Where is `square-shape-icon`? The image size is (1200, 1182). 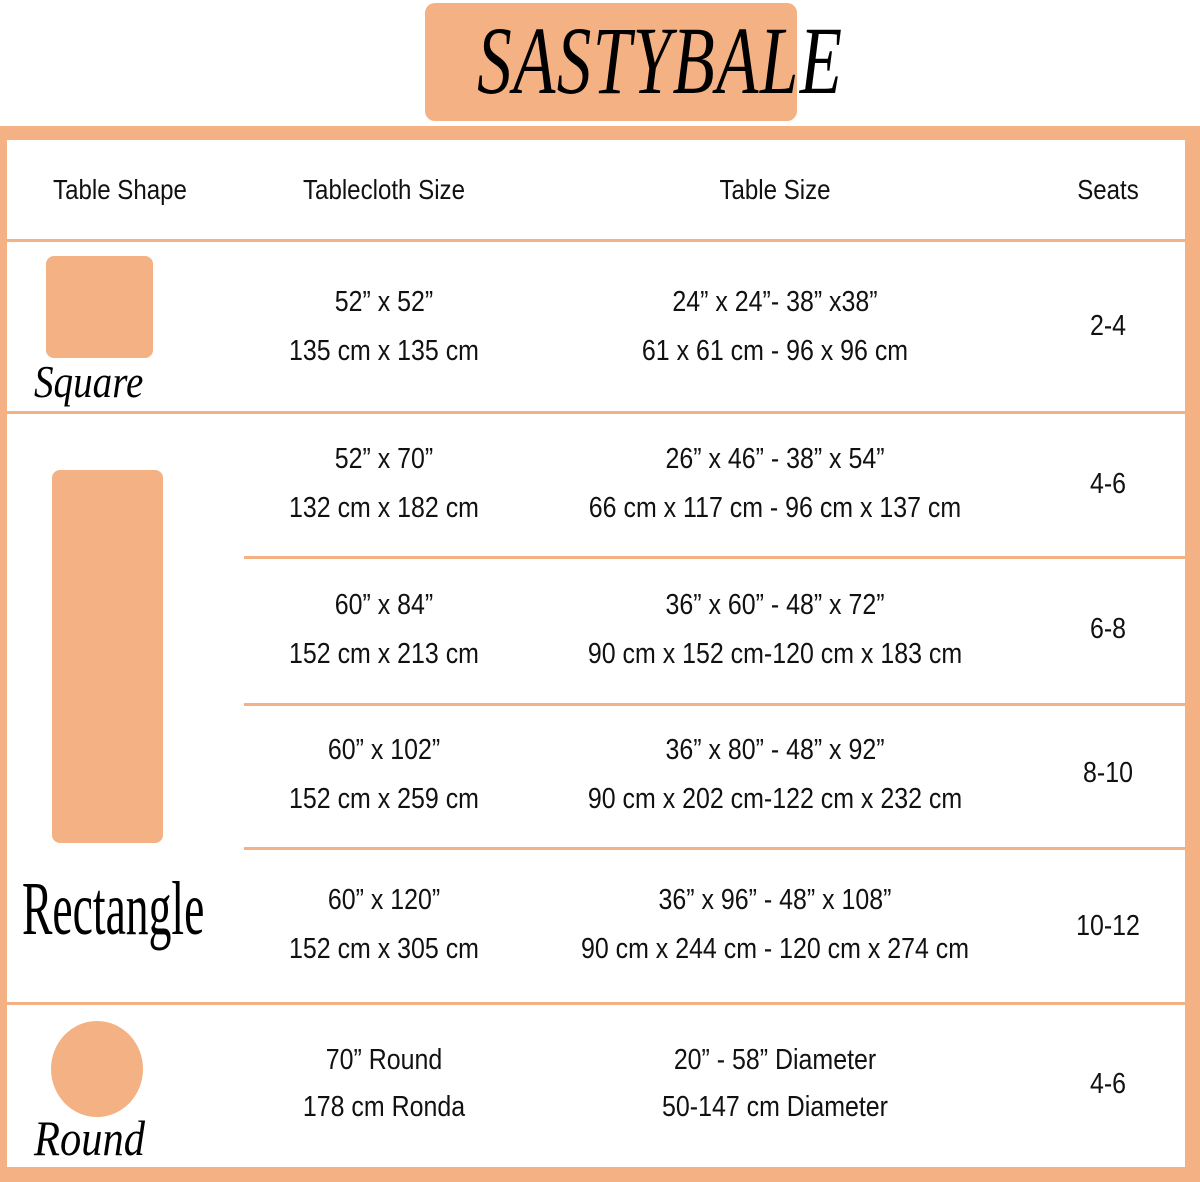
square-shape-icon is located at coordinates (99, 307).